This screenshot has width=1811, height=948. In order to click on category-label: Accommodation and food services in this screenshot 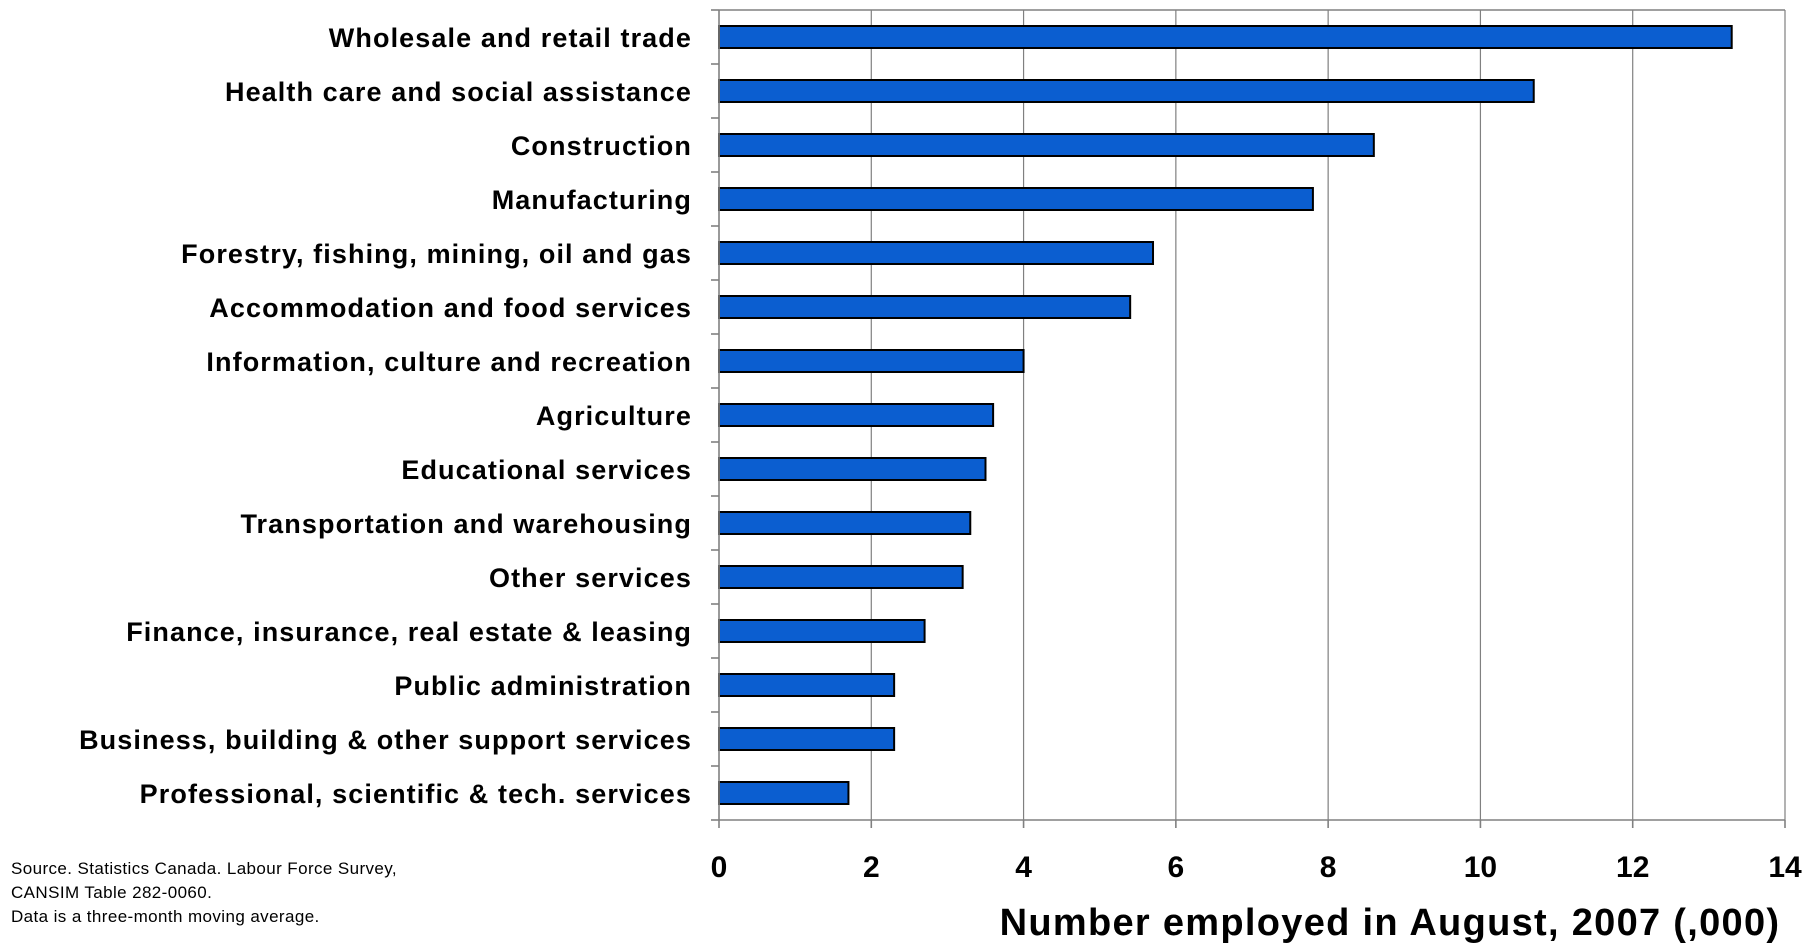, I will do `click(450, 308)`.